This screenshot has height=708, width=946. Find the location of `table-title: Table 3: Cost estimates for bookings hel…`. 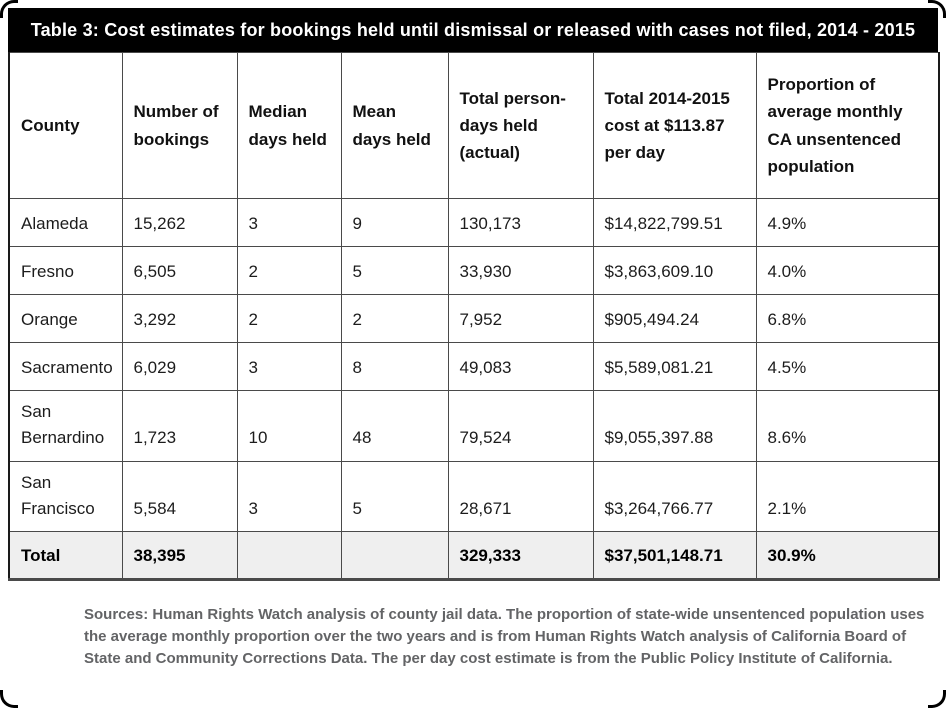

table-title: Table 3: Cost estimates for bookings hel… is located at coordinates (473, 30).